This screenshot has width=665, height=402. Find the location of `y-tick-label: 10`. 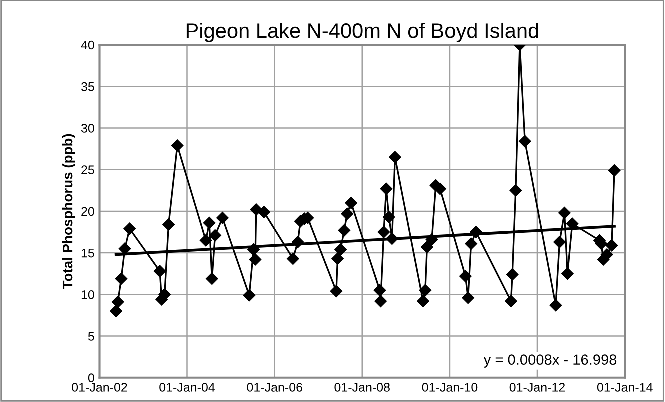

y-tick-label: 10 is located at coordinates (88, 295).